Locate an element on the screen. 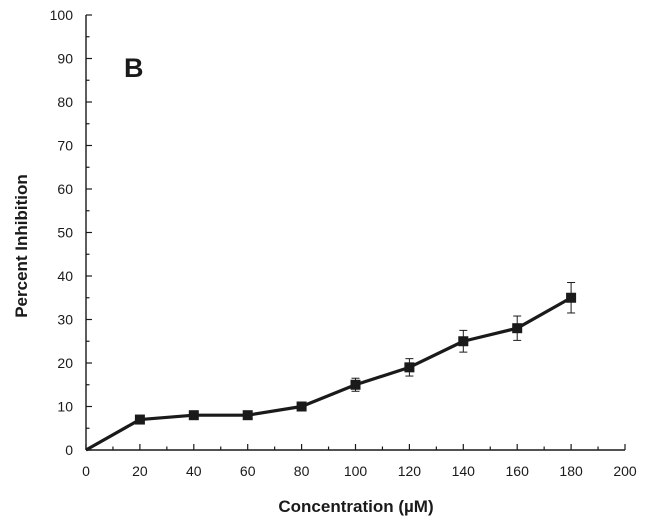  panel-label: B is located at coordinates (134, 68).